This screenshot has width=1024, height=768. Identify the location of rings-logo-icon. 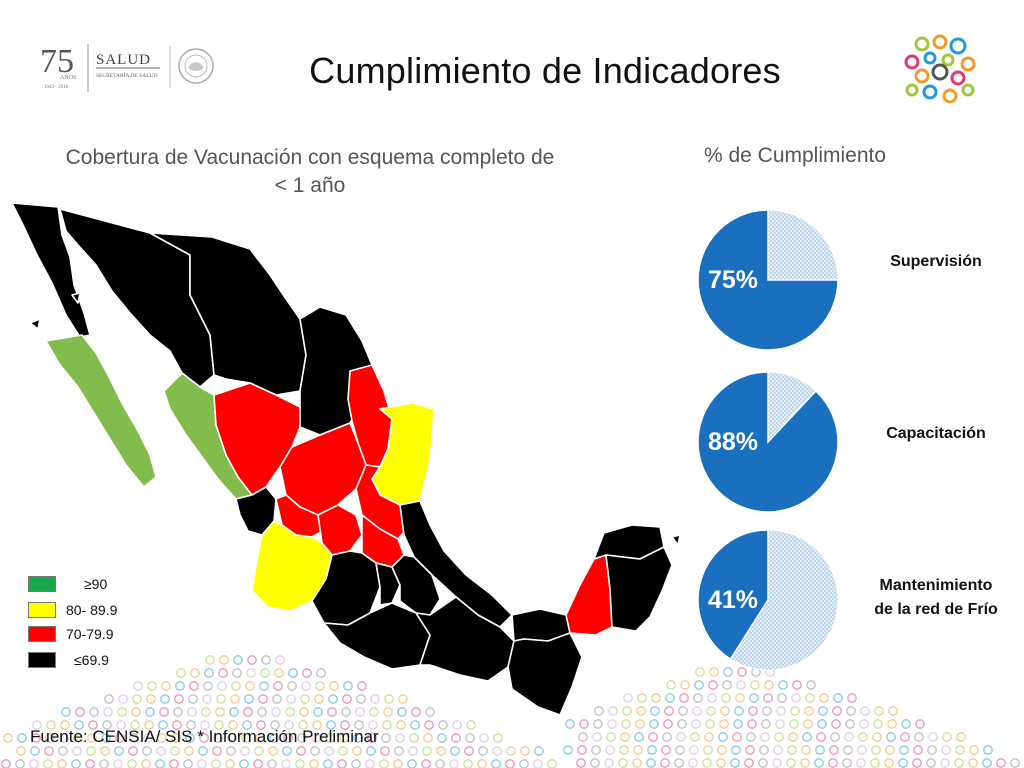
(940, 69).